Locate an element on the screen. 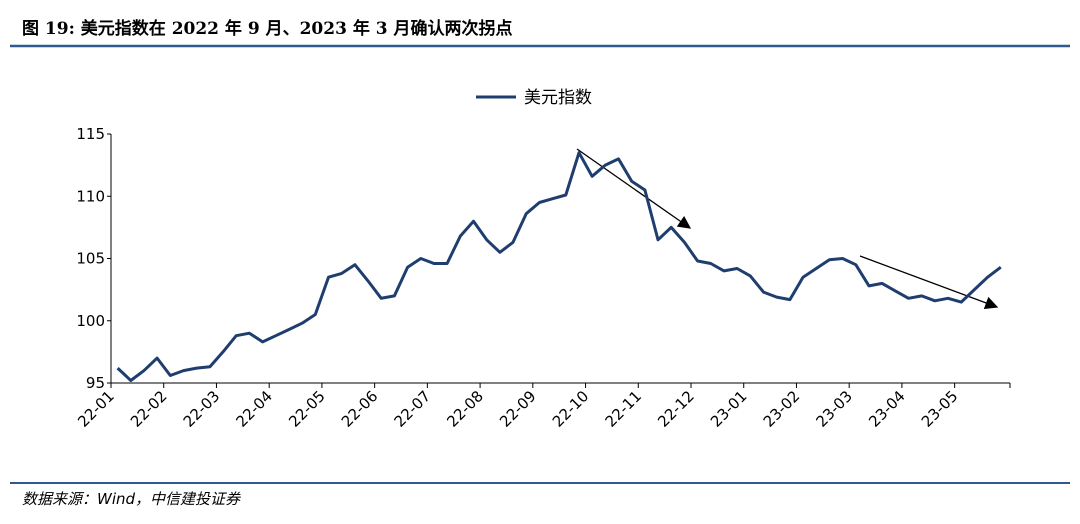 The image size is (1080, 524). x-tick-label: 22-01 is located at coordinates (96, 409).